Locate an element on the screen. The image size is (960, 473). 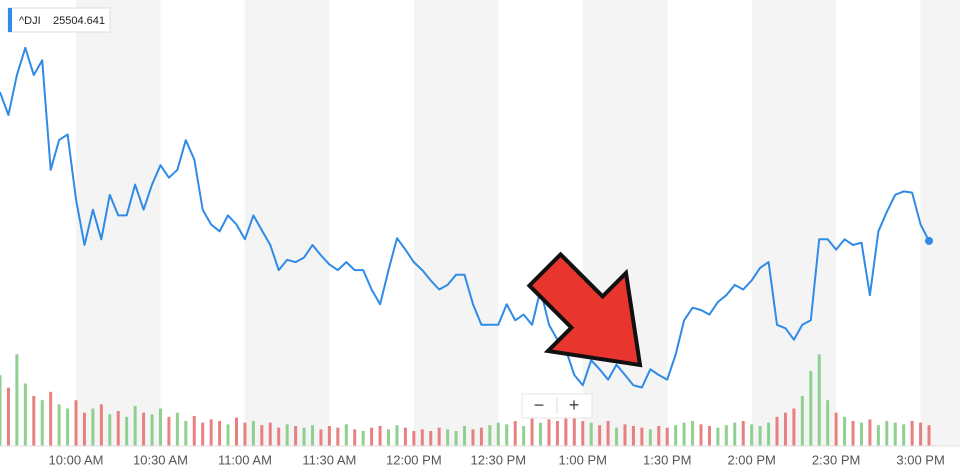
last-point is located at coordinates (929, 240).